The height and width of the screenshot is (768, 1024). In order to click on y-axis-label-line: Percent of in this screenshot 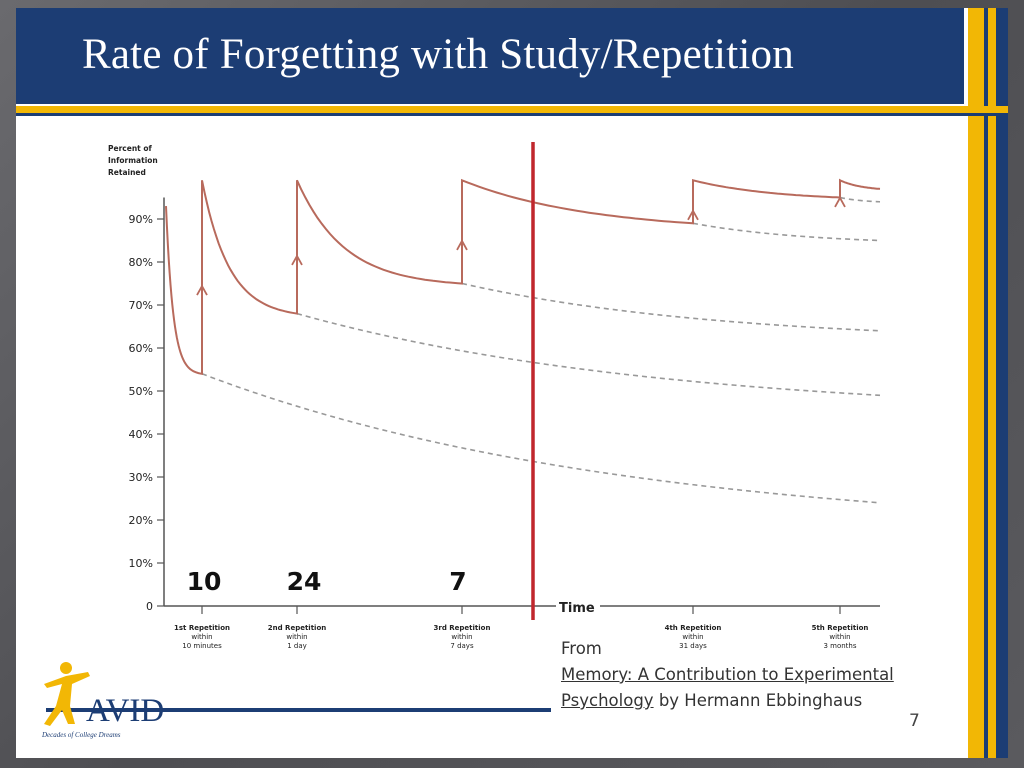, I will do `click(130, 148)`.